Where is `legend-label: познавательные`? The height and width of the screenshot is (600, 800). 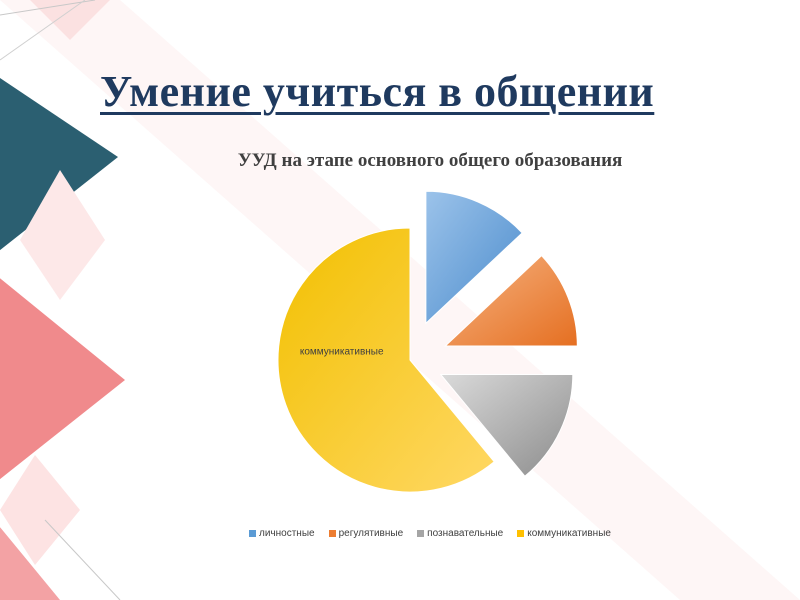 legend-label: познавательные is located at coordinates (465, 533).